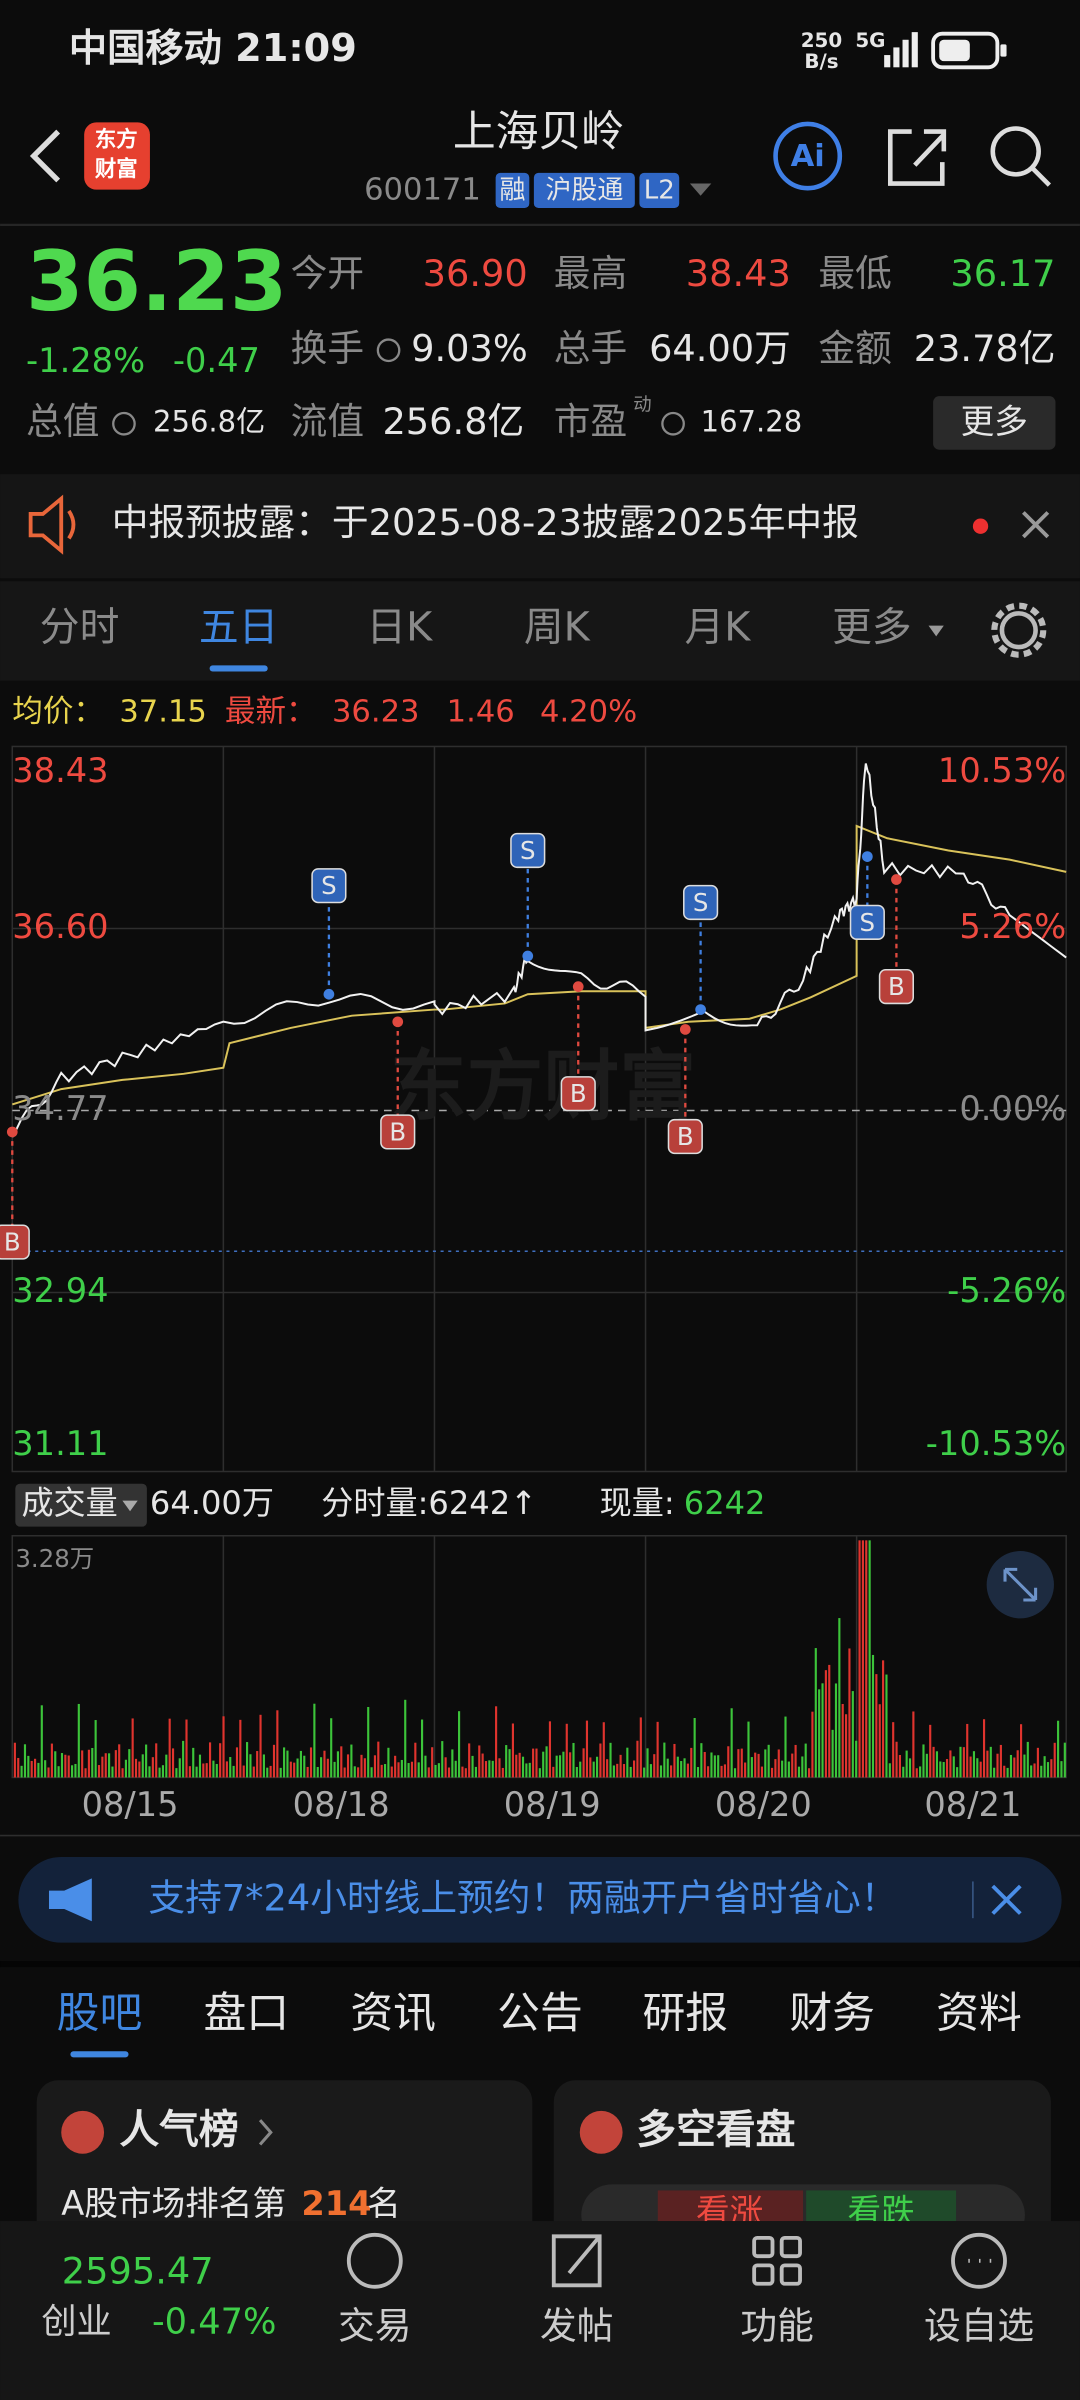  Describe the element at coordinates (557, 628) in the screenshot. I see `chart-tab: 周K` at that location.